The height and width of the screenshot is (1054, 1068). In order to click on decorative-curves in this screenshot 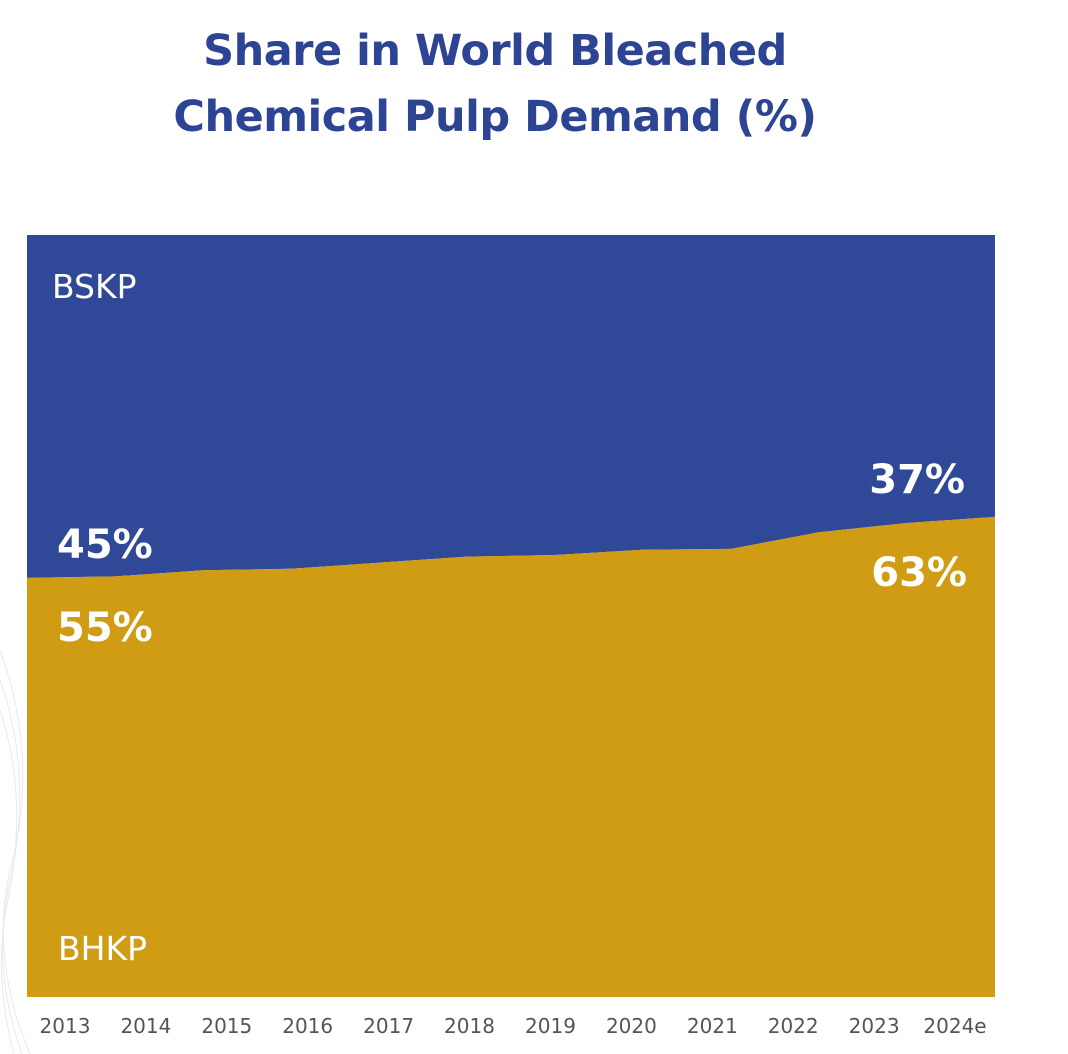, I will do `click(15, 851)`.